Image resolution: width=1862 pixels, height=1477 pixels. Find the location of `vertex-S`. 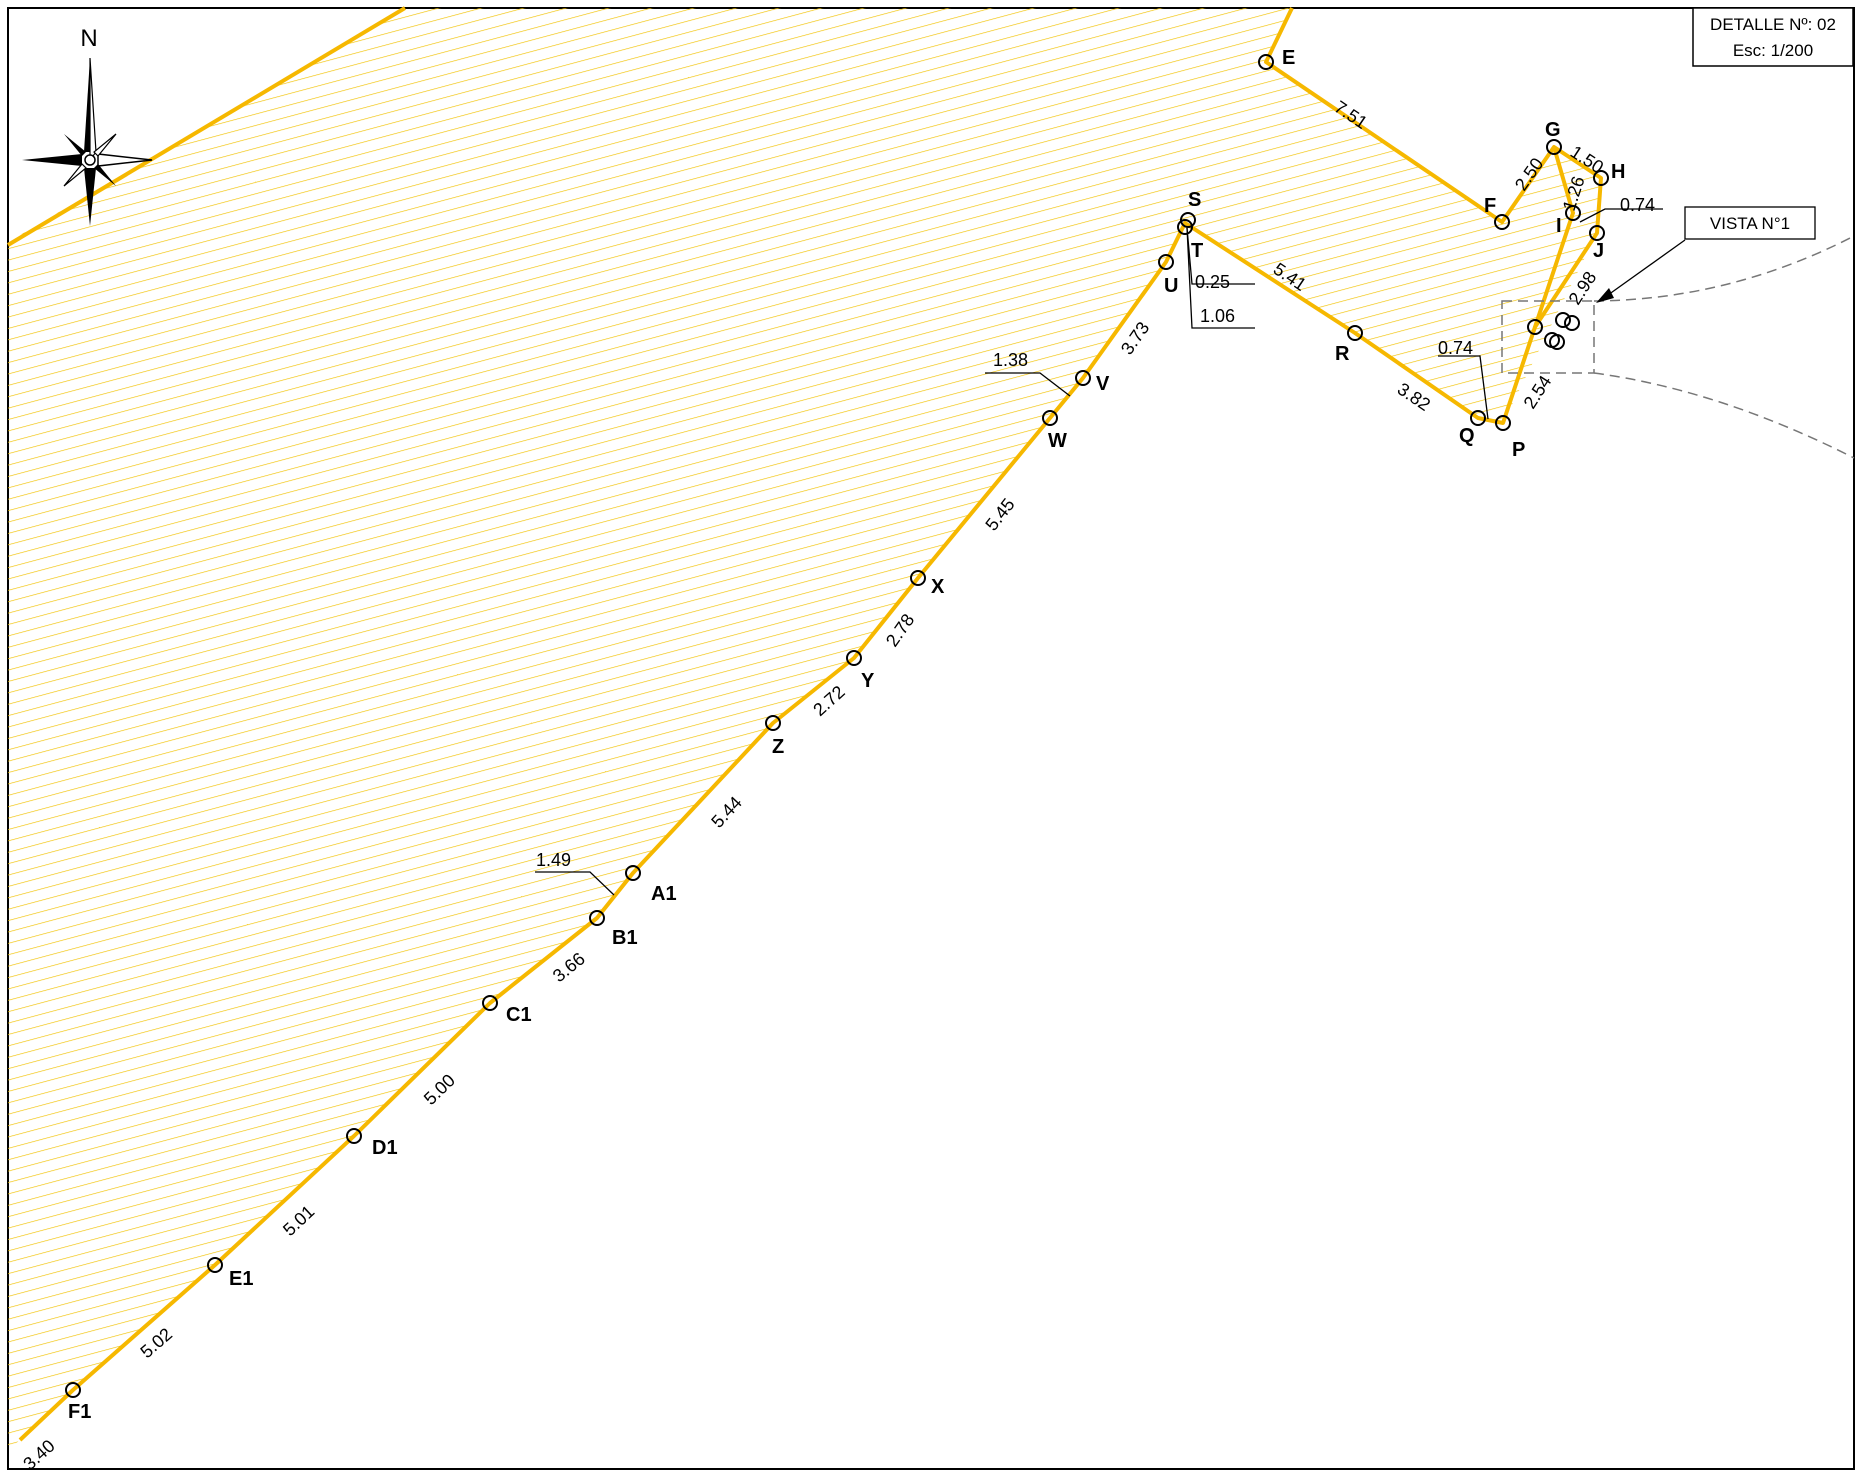

vertex-S is located at coordinates (1188, 220).